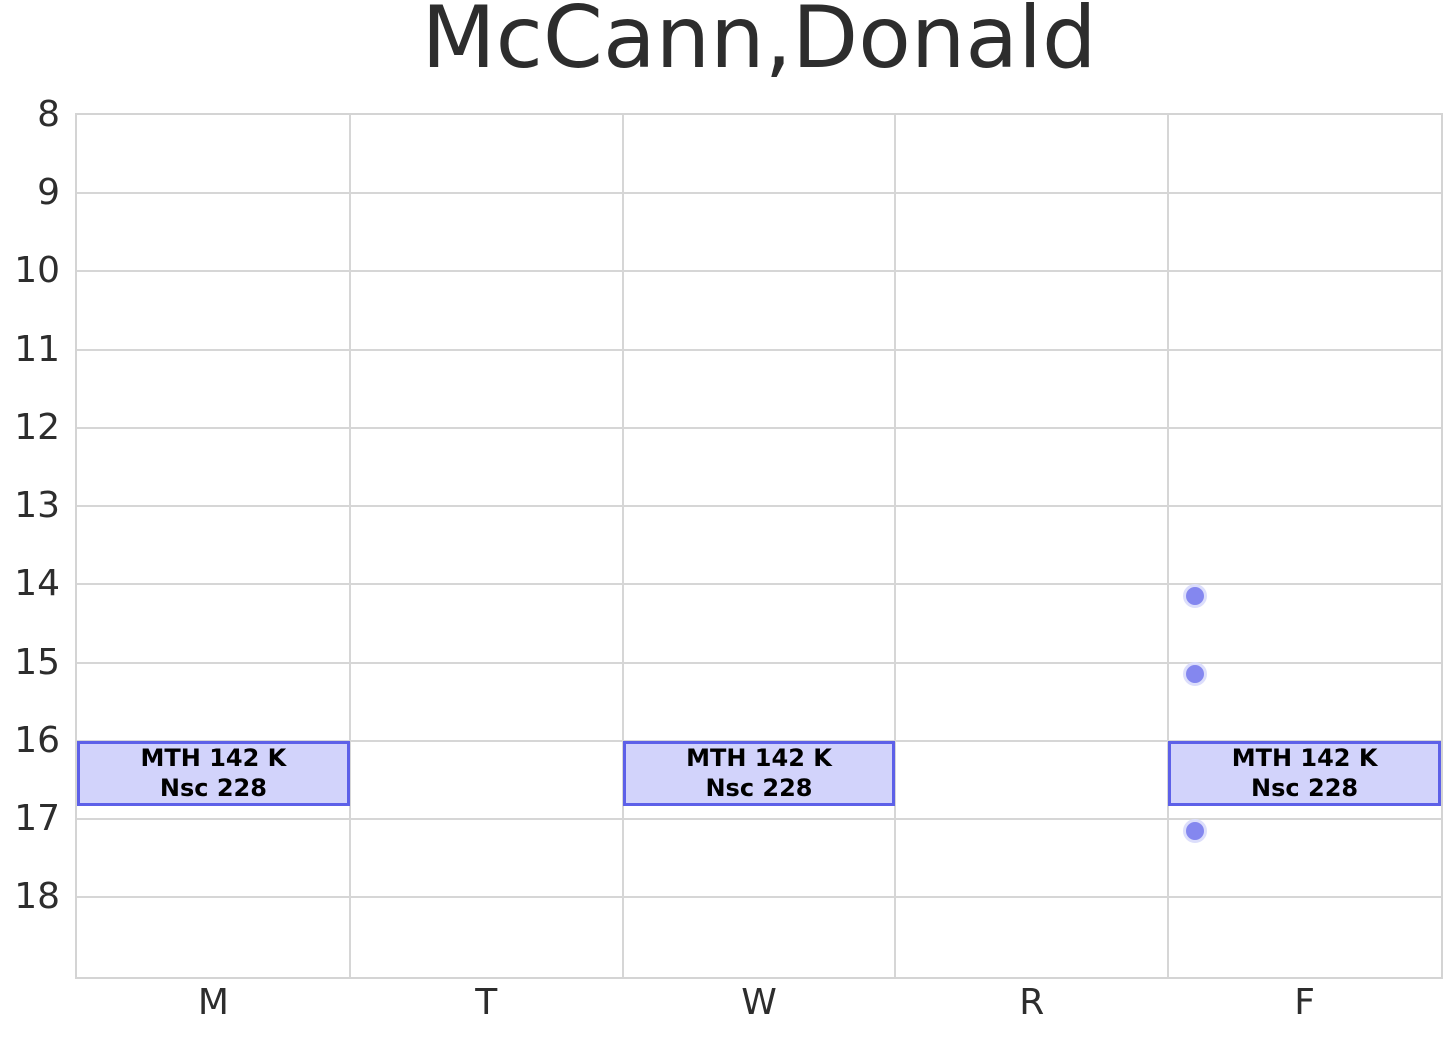 This screenshot has width=1456, height=1040. Describe the element at coordinates (37, 427) in the screenshot. I see `y-tick-label-12: 12` at that location.